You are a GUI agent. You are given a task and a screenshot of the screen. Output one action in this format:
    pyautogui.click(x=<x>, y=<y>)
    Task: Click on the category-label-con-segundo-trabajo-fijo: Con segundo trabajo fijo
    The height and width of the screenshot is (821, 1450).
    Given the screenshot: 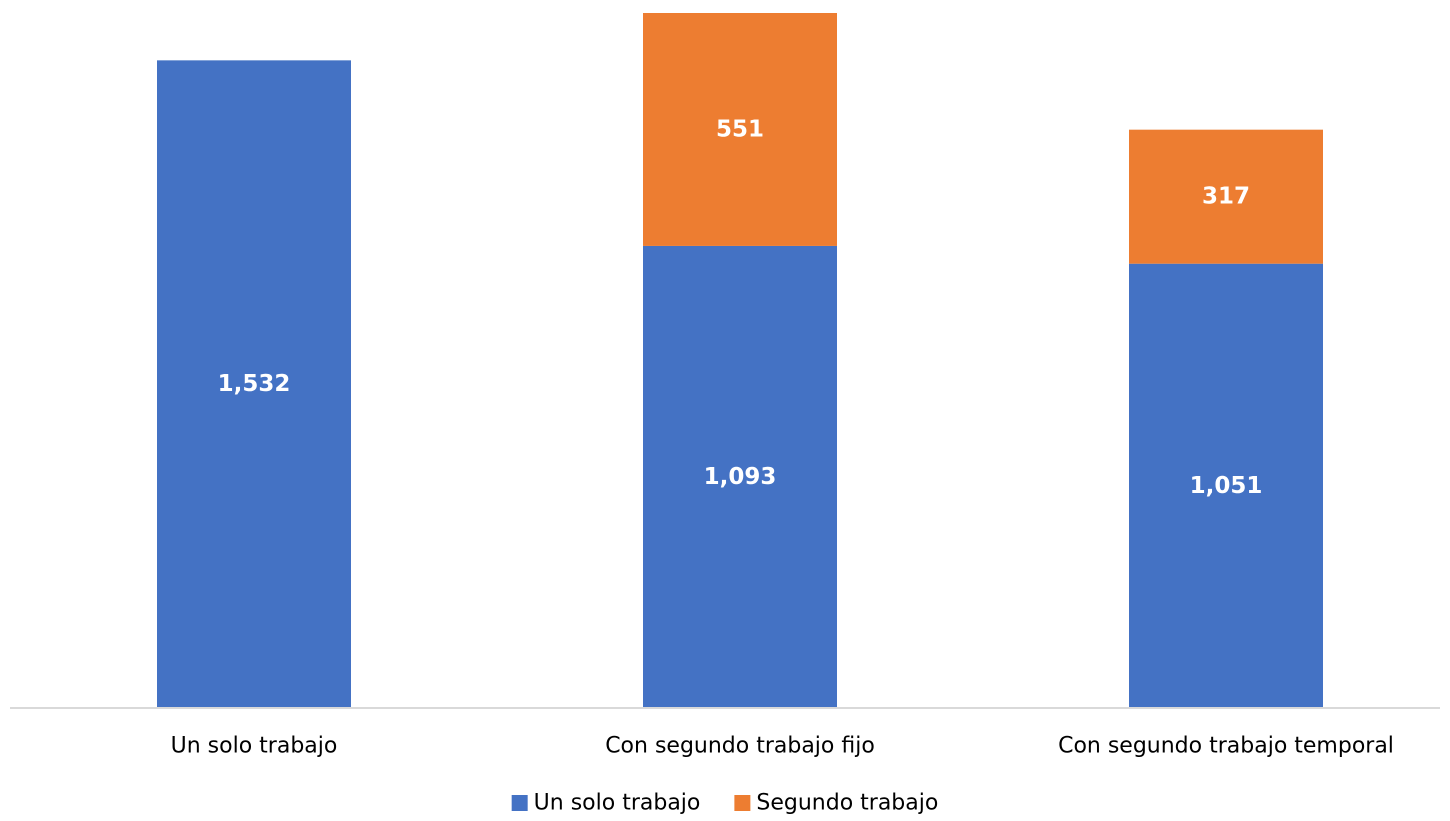 What is the action you would take?
    pyautogui.click(x=740, y=746)
    